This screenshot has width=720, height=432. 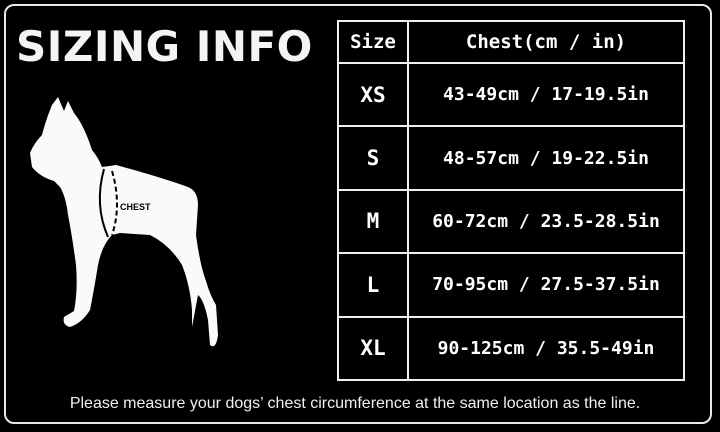 I want to click on table-row: XS 43-49cm / 17-19.5in, so click(x=511, y=94).